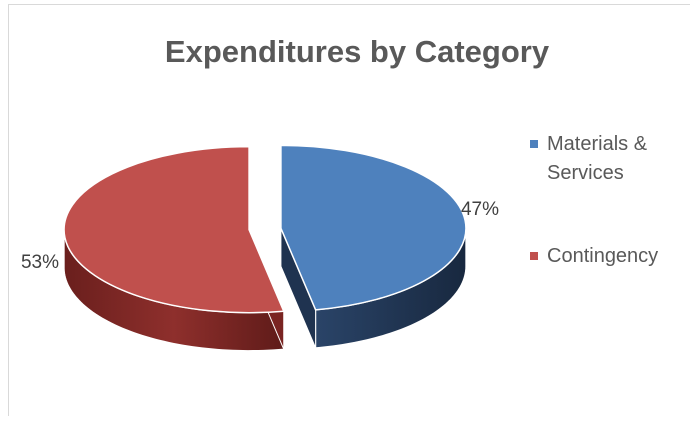  Describe the element at coordinates (589, 158) in the screenshot. I see `legend-item-materials-services: Materials & Services` at that location.